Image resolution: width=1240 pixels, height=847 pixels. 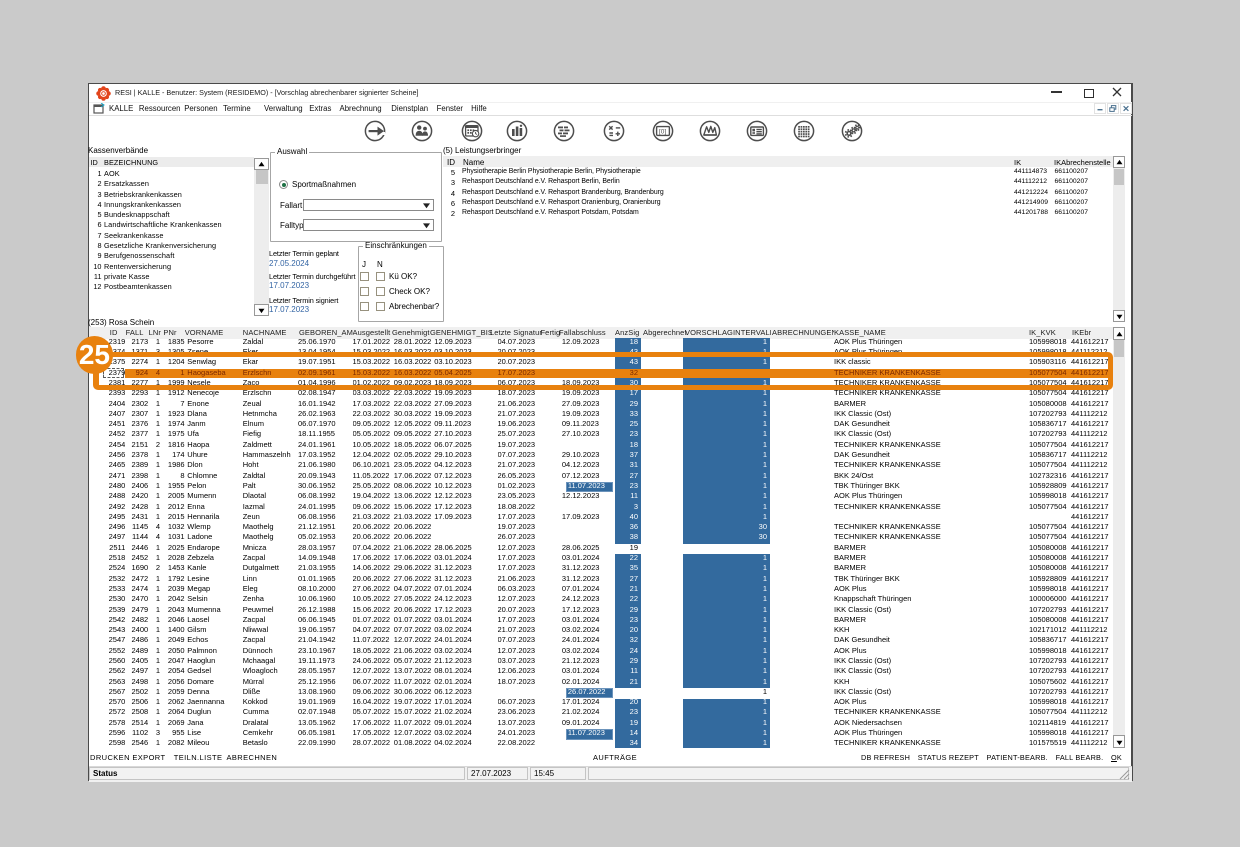 I want to click on svg-text: [0], so click(x=662, y=132).